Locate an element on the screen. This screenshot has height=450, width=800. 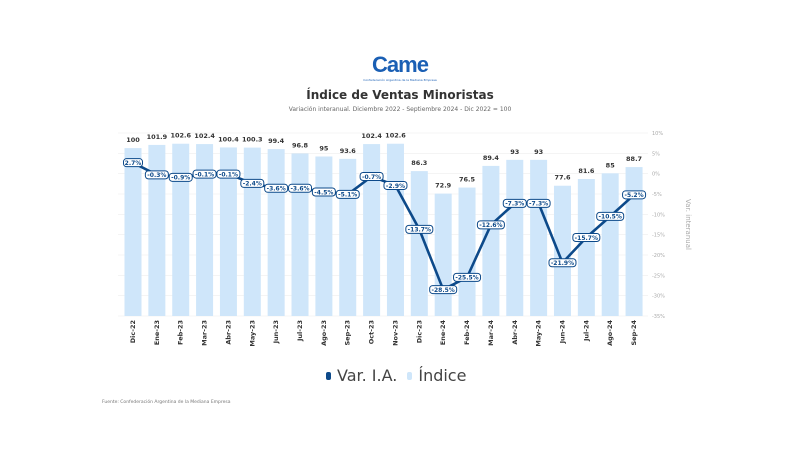
x-tick-label: Jun-23 is located at coordinates (276, 332).